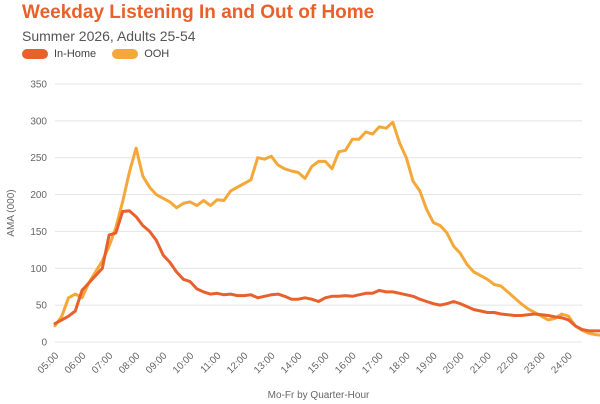 Image resolution: width=600 pixels, height=404 pixels. What do you see at coordinates (319, 363) in the screenshot?
I see `x-tick-label-15:00: 15:00` at bounding box center [319, 363].